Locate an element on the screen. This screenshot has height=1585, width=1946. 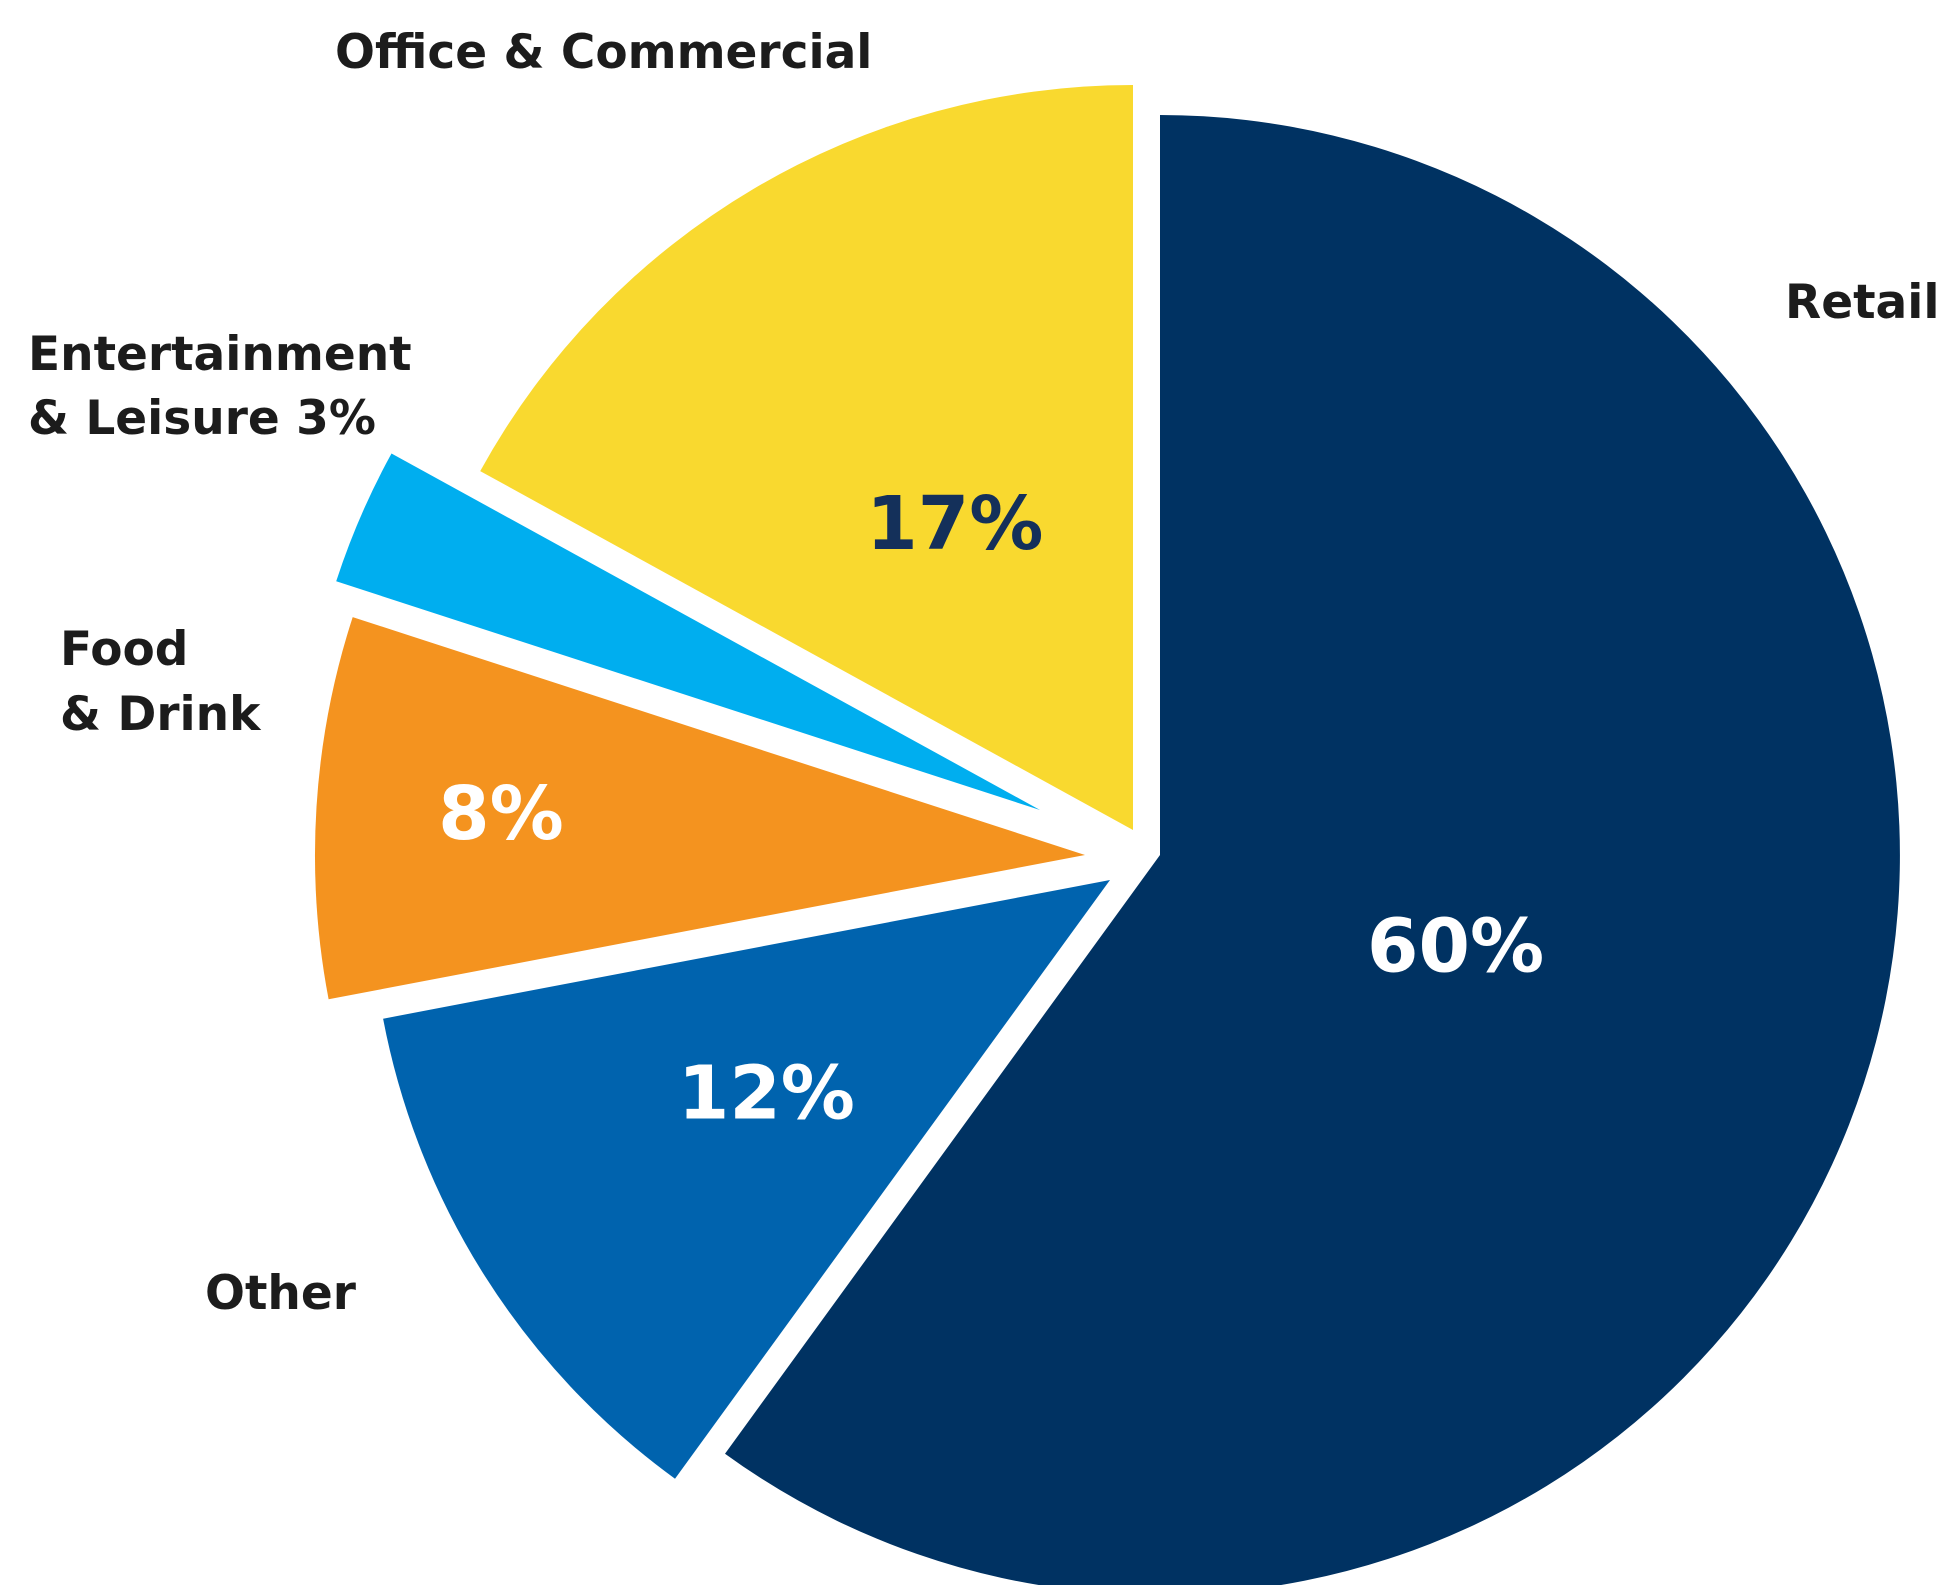
pie-slice-entertainment-leisure is located at coordinates (688, 631).